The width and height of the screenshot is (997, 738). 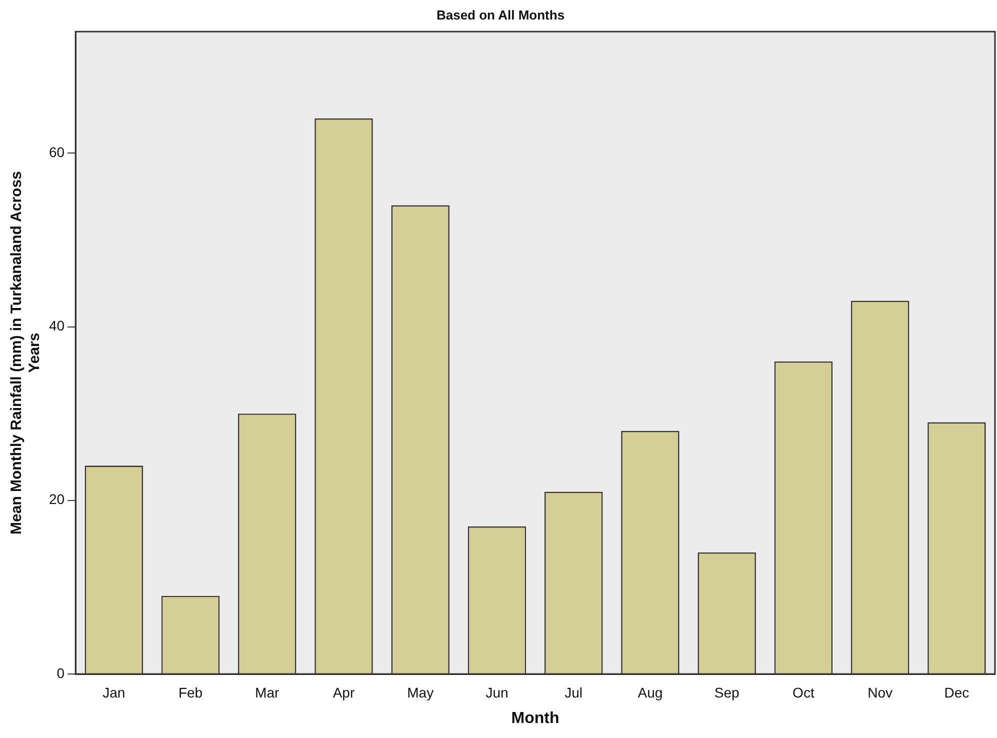 I want to click on y-tick-label: 60, so click(x=56, y=152).